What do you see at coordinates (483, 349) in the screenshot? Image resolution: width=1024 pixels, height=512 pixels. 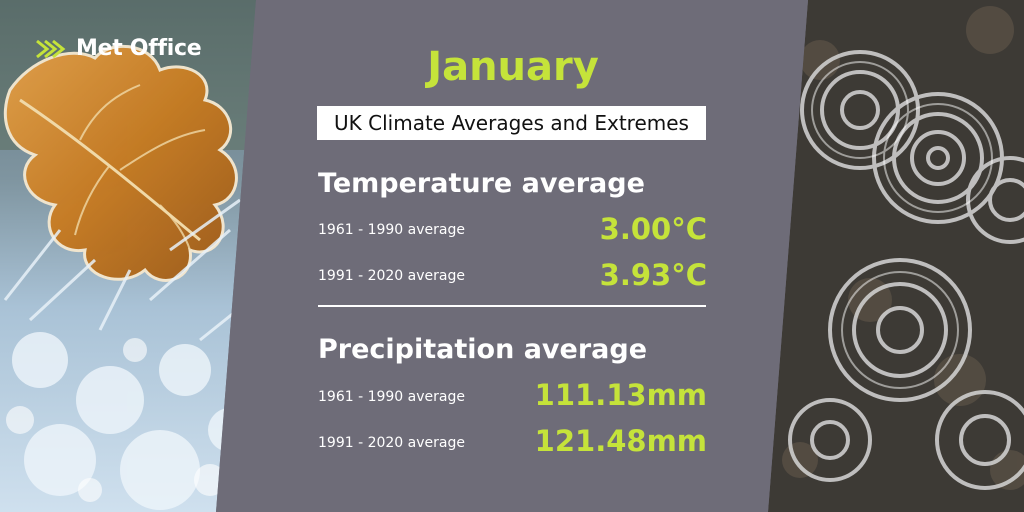 I see `precipitation-heading: Precipitation average` at bounding box center [483, 349].